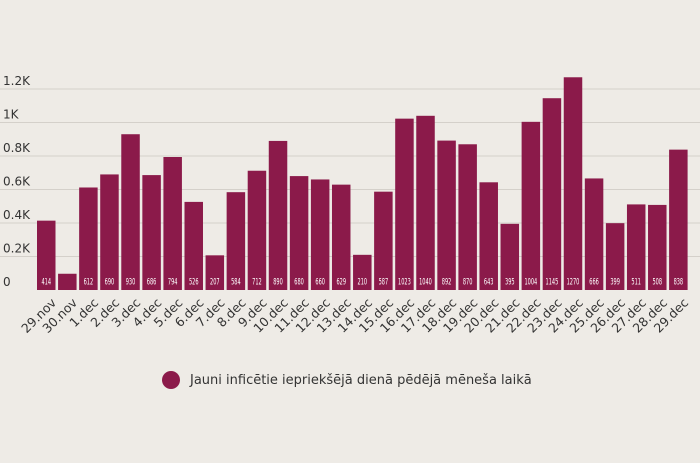 This screenshot has width=700, height=463. I want to click on data-label: 892, so click(447, 281).